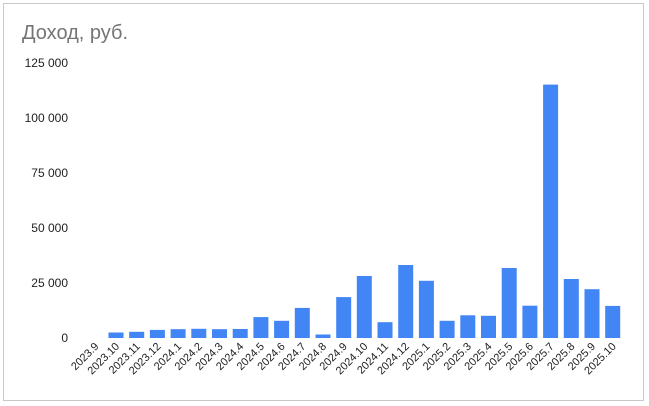 Image resolution: width=649 pixels, height=406 pixels. Describe the element at coordinates (49, 173) in the screenshot. I see `y-tick-label: 75 000` at that location.